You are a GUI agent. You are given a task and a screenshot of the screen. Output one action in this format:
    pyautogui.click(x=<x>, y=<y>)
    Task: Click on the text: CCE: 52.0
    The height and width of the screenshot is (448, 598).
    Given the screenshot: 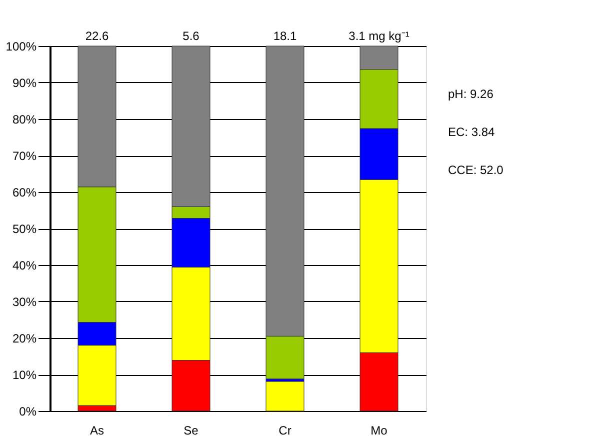 What is the action you would take?
    pyautogui.click(x=476, y=170)
    